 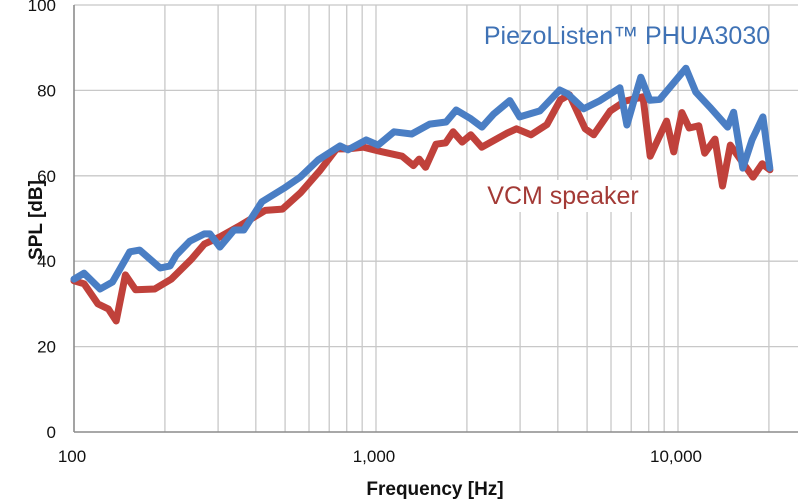 What do you see at coordinates (627, 36) in the screenshot?
I see `piezolisten-label: PiezoListen™ PHUA3030` at bounding box center [627, 36].